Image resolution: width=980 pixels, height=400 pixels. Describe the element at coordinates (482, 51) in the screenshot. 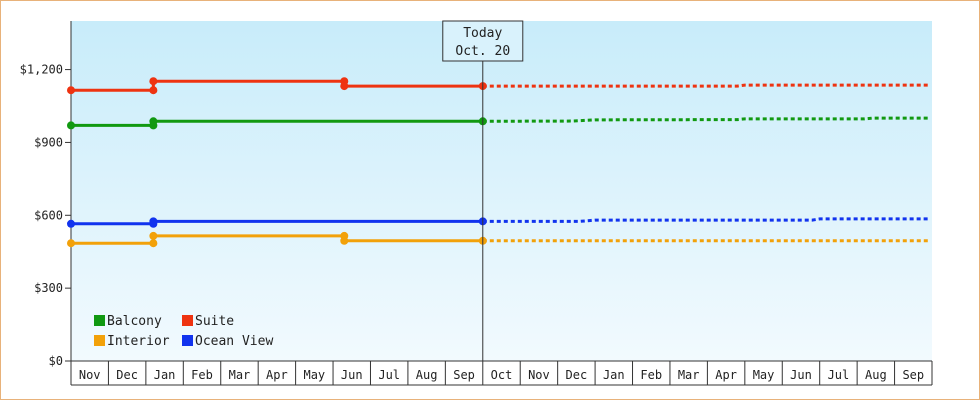

I see `today-label-line2: Oct. 20` at that location.